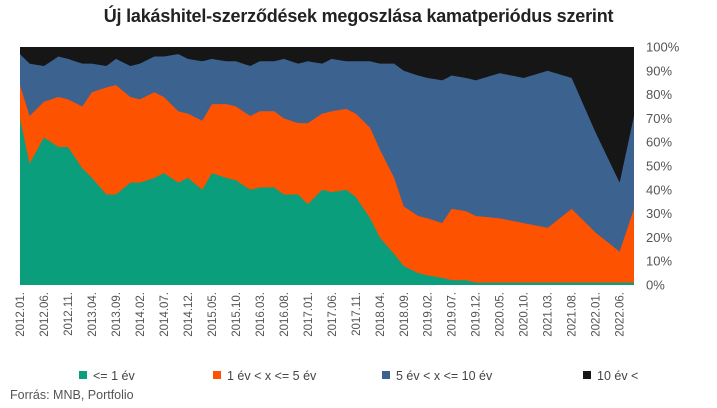 The width and height of the screenshot is (717, 408). Describe the element at coordinates (659, 166) in the screenshot. I see `y-tick-label: 50%` at that location.